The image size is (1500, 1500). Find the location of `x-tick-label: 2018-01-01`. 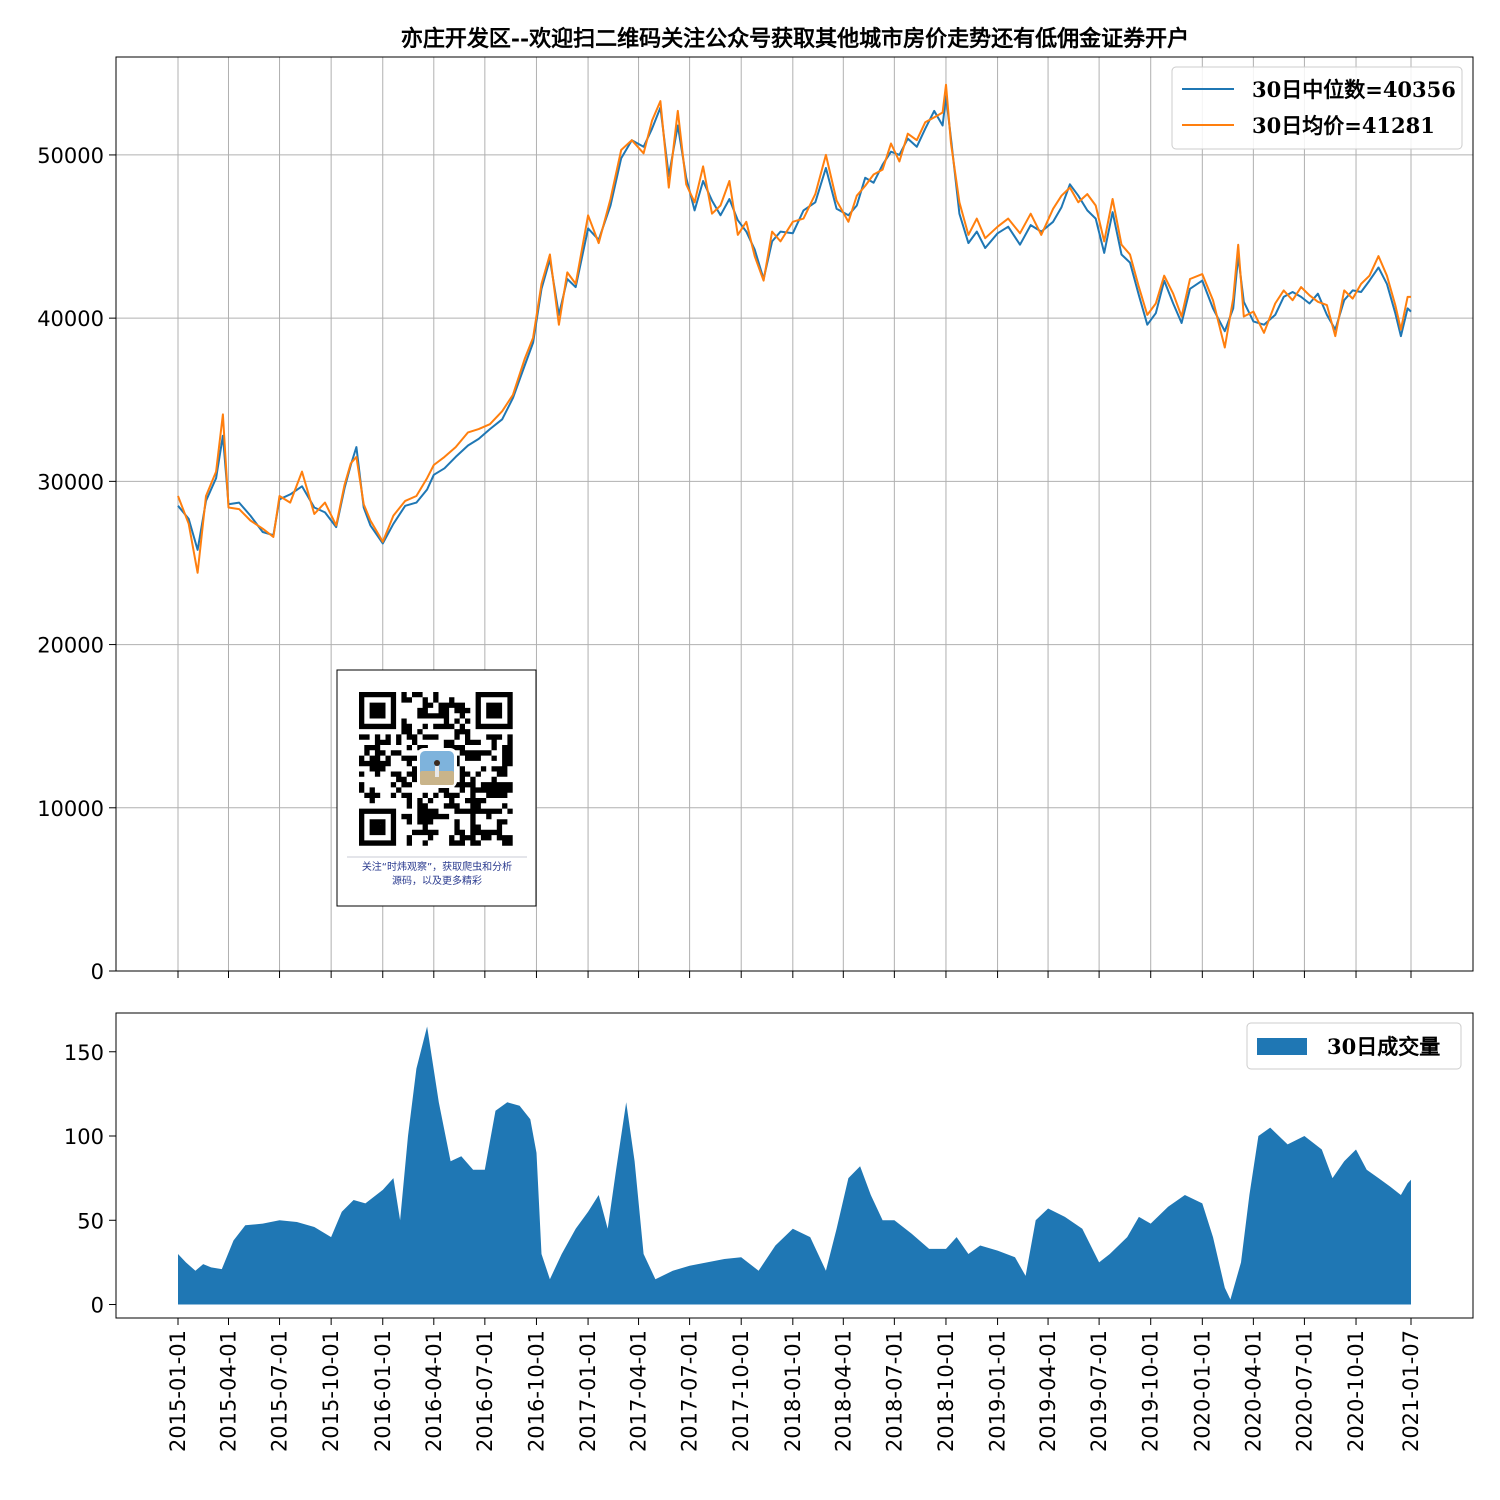

x-tick-label: 2018-01-01 is located at coordinates (793, 1391).